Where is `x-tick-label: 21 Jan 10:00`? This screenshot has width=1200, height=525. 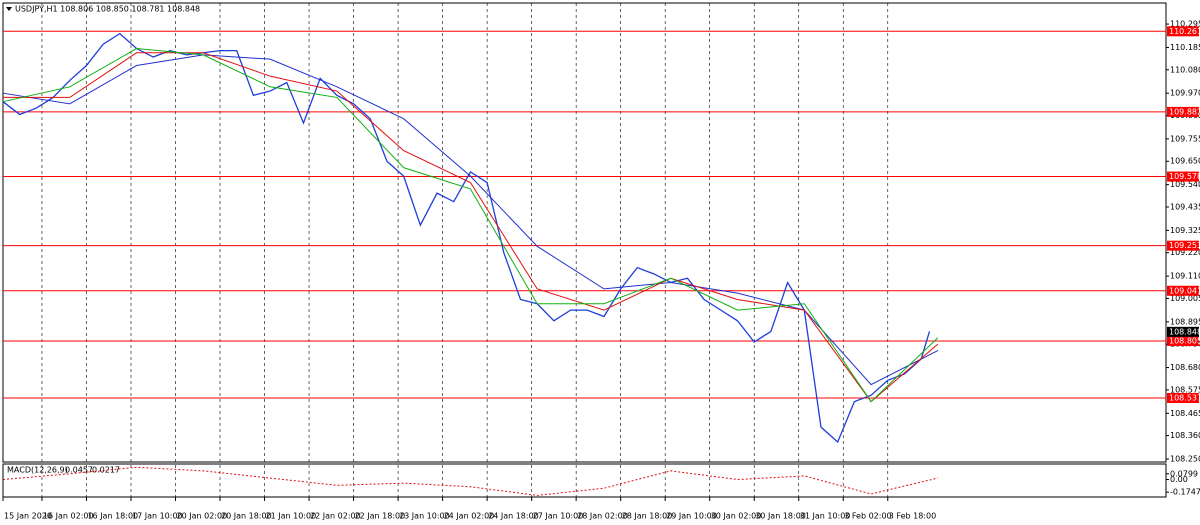 x-tick-label: 21 Jan 10:00 is located at coordinates (291, 516).